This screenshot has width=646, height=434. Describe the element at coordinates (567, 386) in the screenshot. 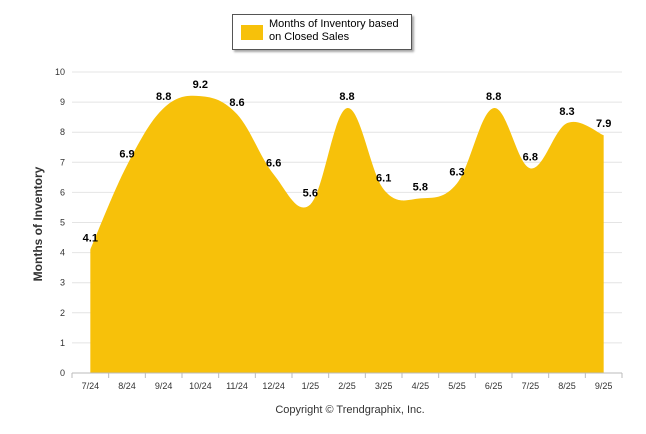

I see `x-tick-label: 8/25` at that location.